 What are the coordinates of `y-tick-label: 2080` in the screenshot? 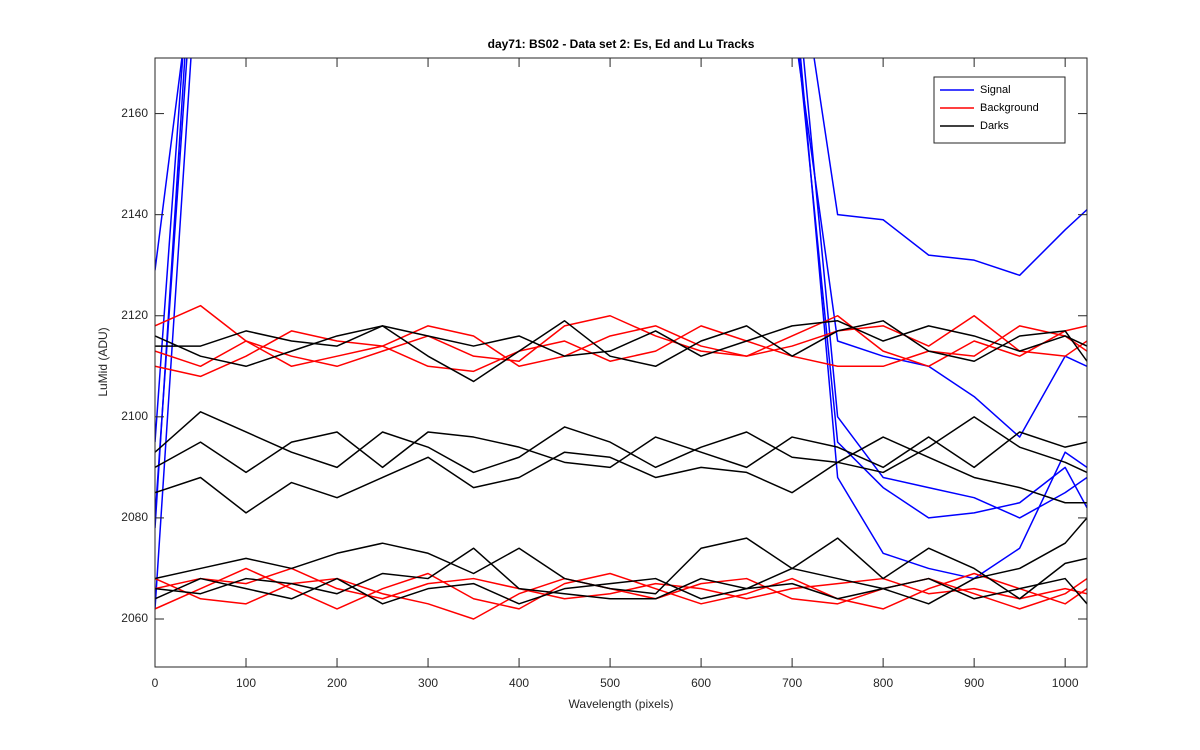 It's located at (134, 517).